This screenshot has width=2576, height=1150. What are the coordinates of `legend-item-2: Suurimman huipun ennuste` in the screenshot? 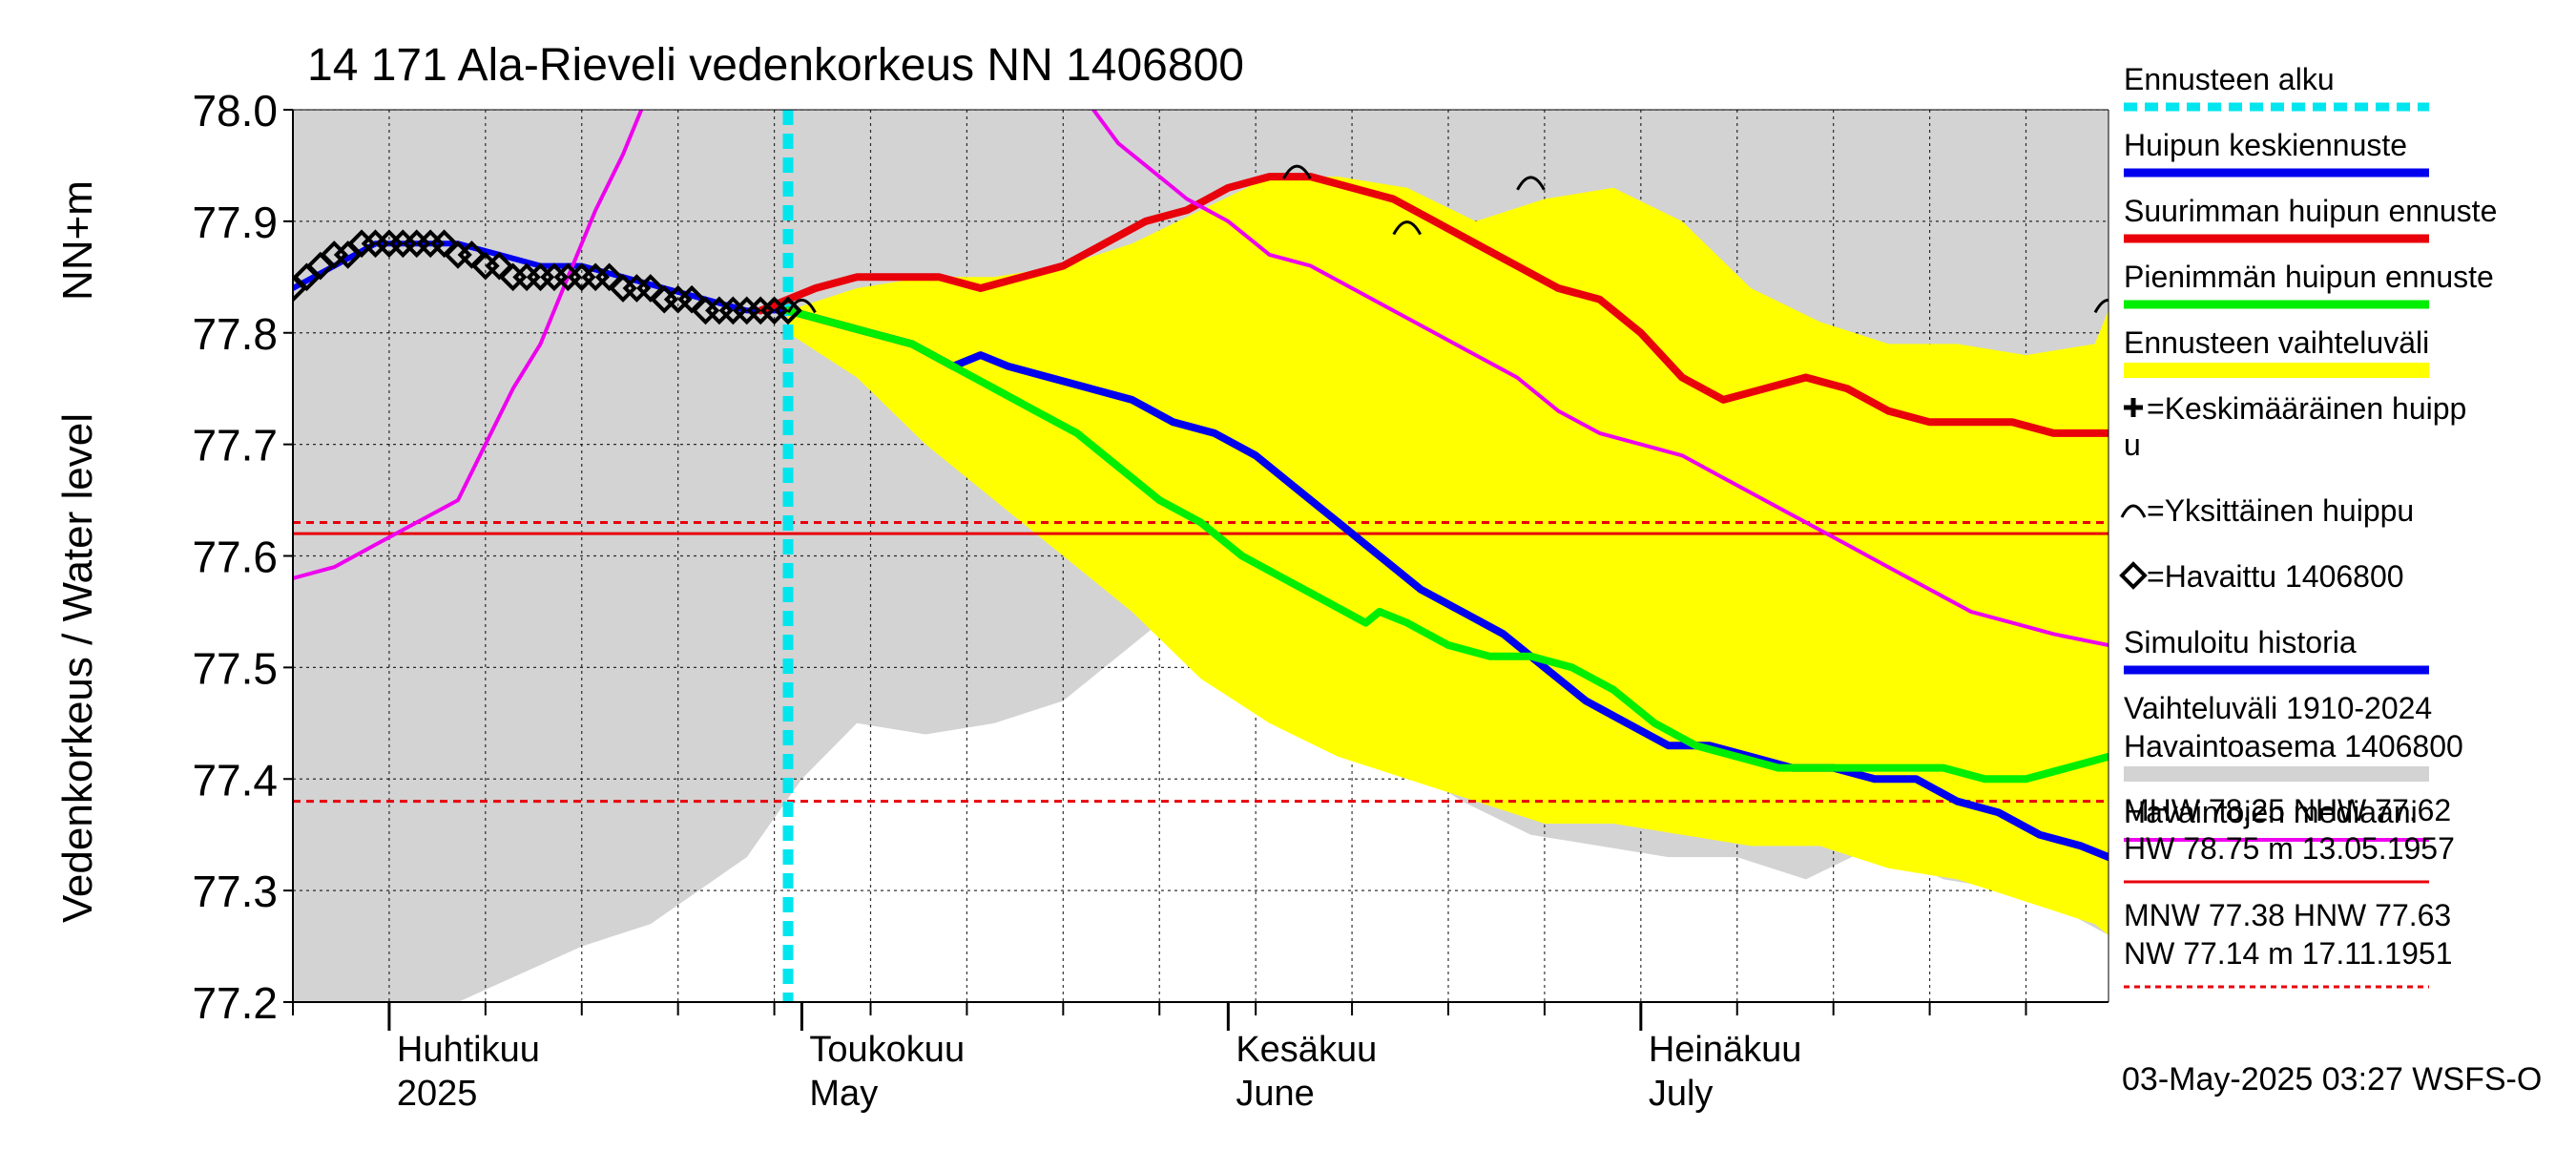 It's located at (2310, 218).